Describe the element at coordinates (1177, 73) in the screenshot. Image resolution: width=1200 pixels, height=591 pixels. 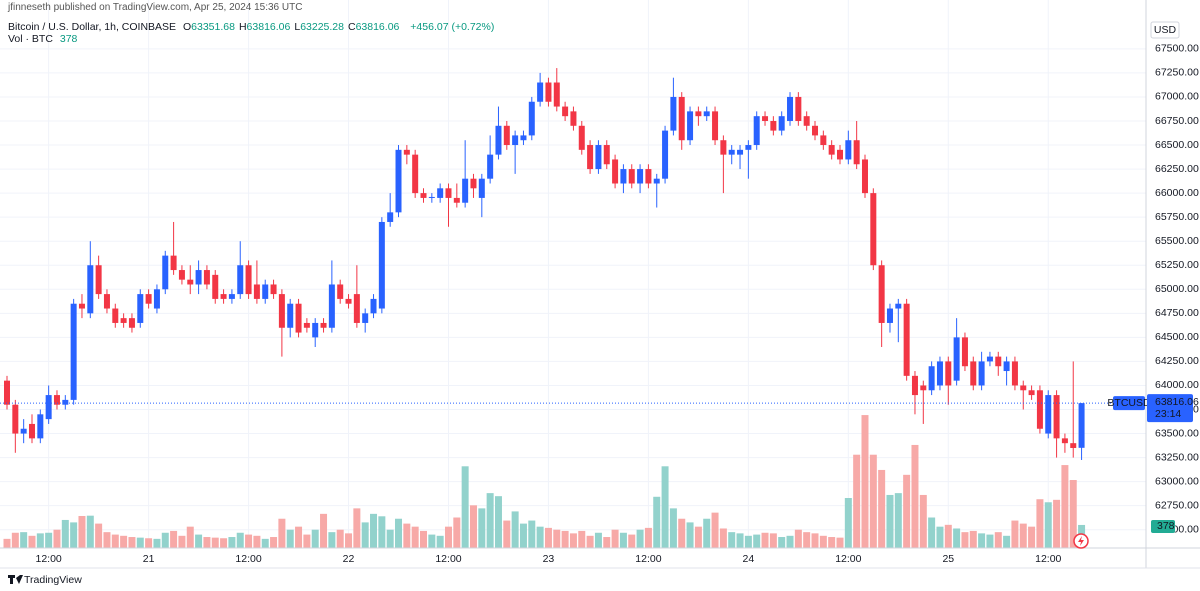
I see `y-tick-label: 67250.00` at that location.